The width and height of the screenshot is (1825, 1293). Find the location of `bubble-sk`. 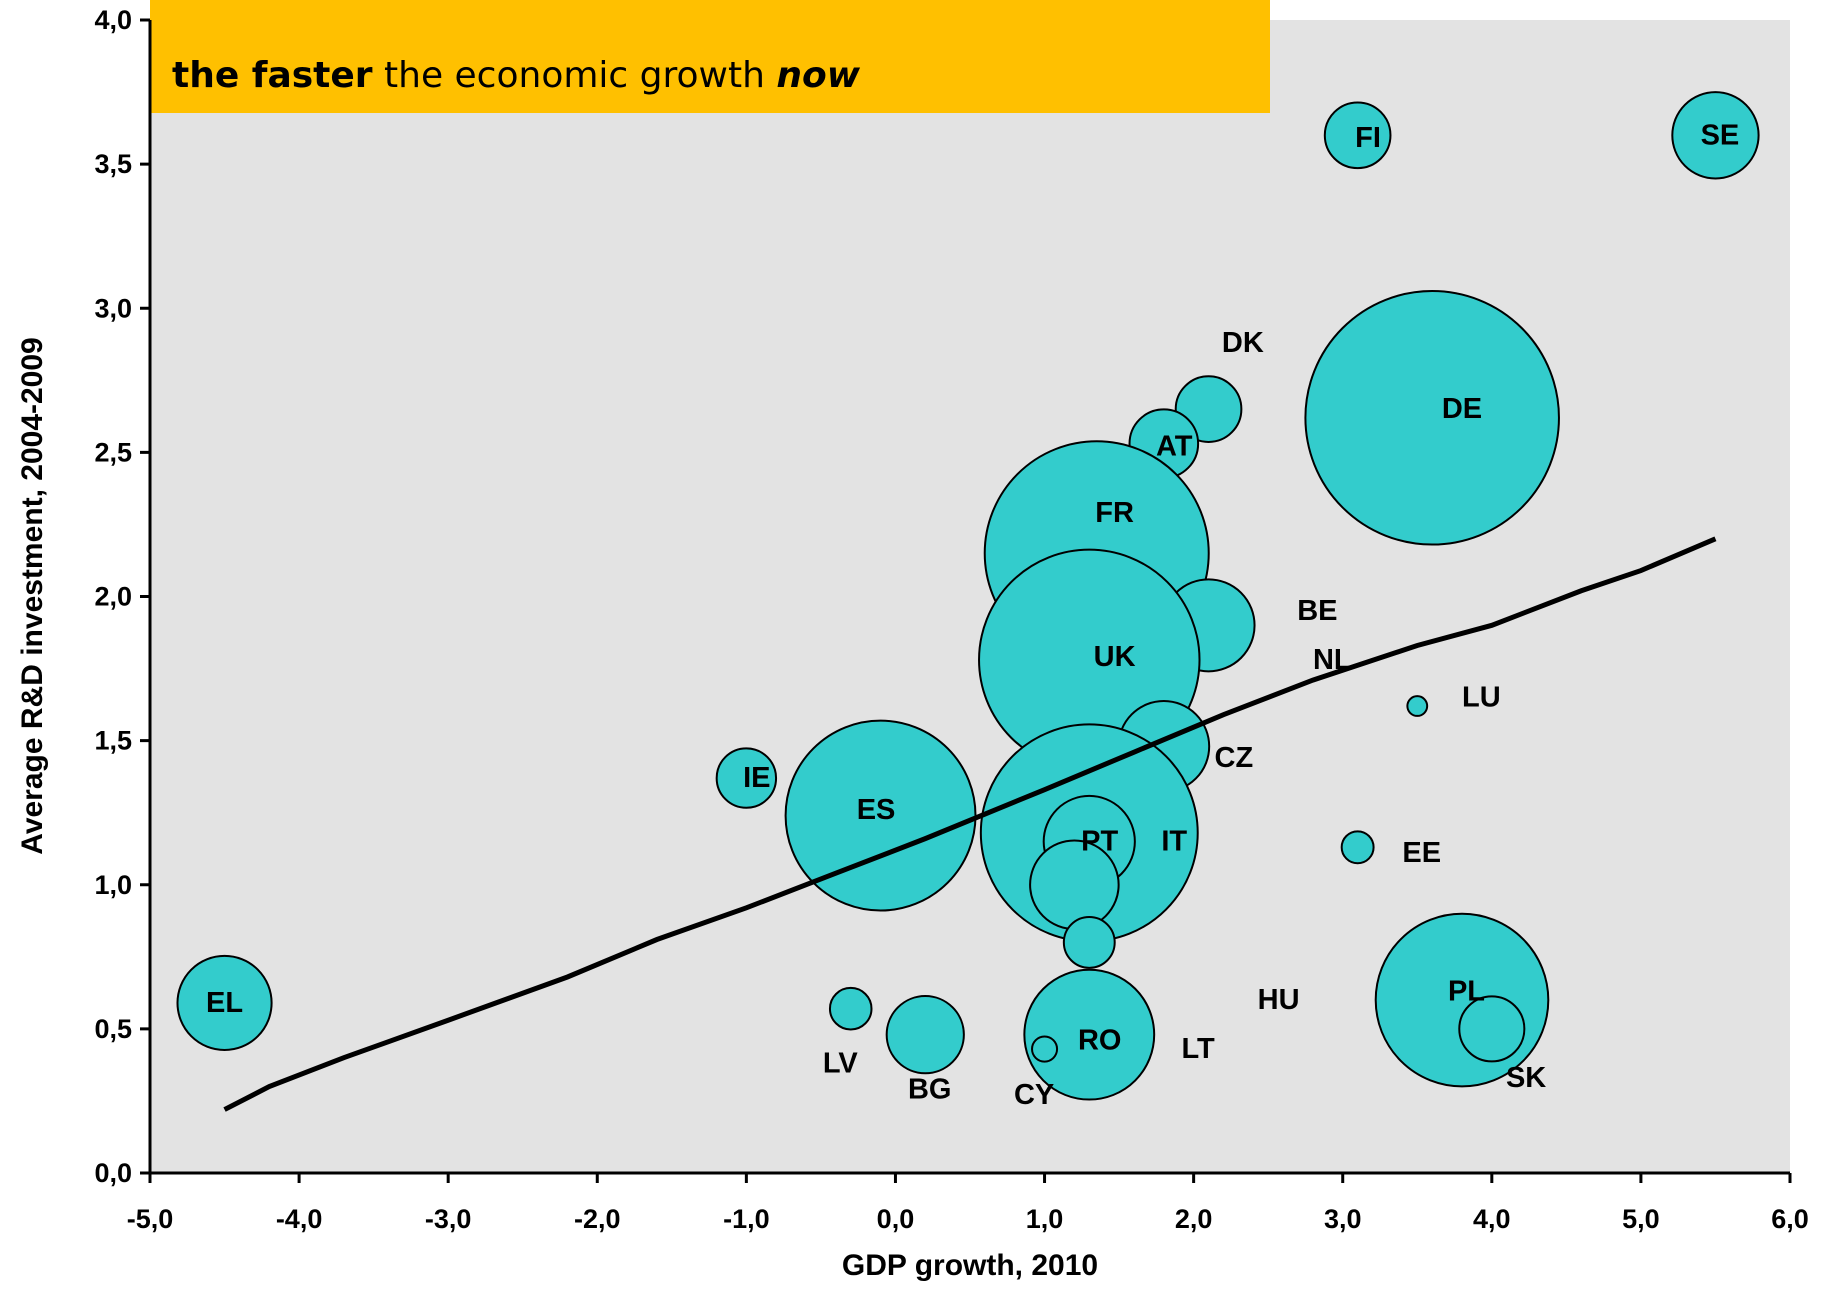

bubble-sk is located at coordinates (1492, 1029).